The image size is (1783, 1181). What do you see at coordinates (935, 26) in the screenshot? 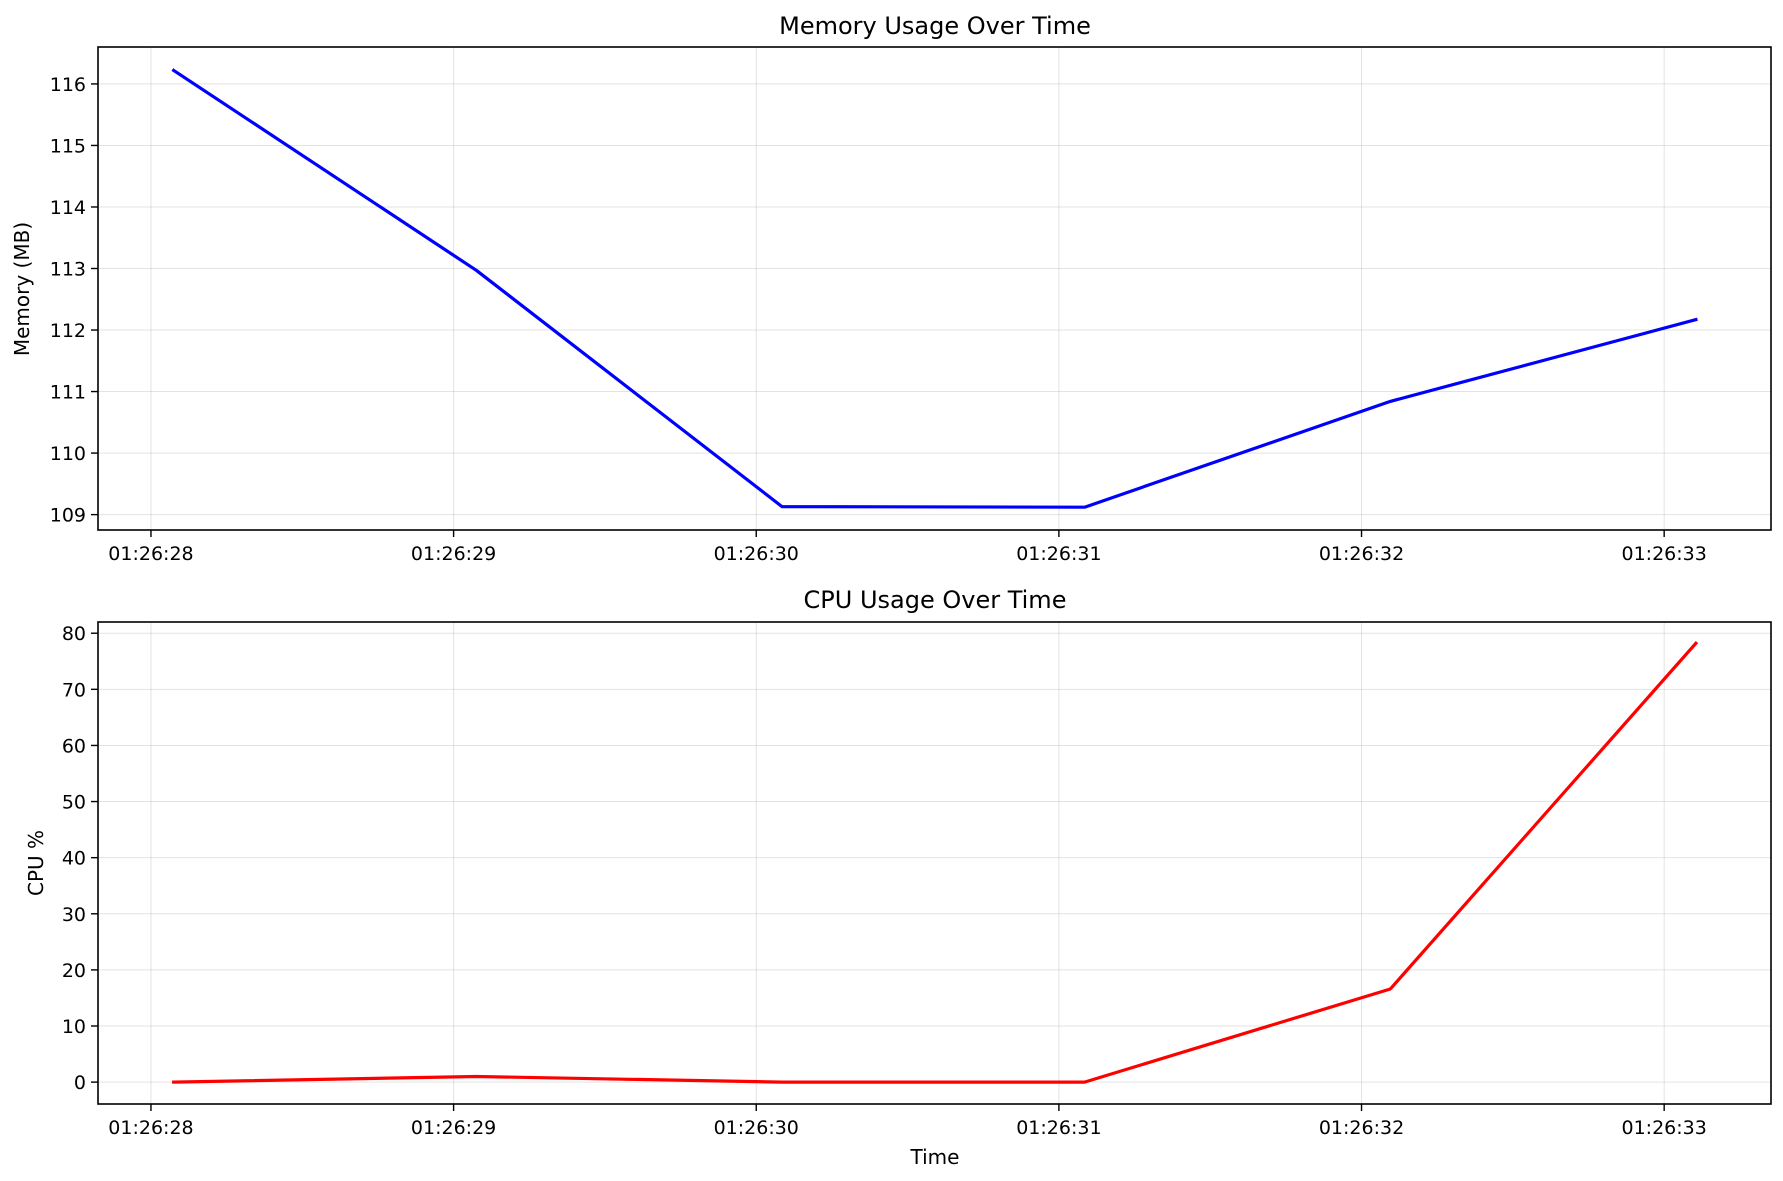
I see `chart-title: Memory Usage Over Time` at bounding box center [935, 26].